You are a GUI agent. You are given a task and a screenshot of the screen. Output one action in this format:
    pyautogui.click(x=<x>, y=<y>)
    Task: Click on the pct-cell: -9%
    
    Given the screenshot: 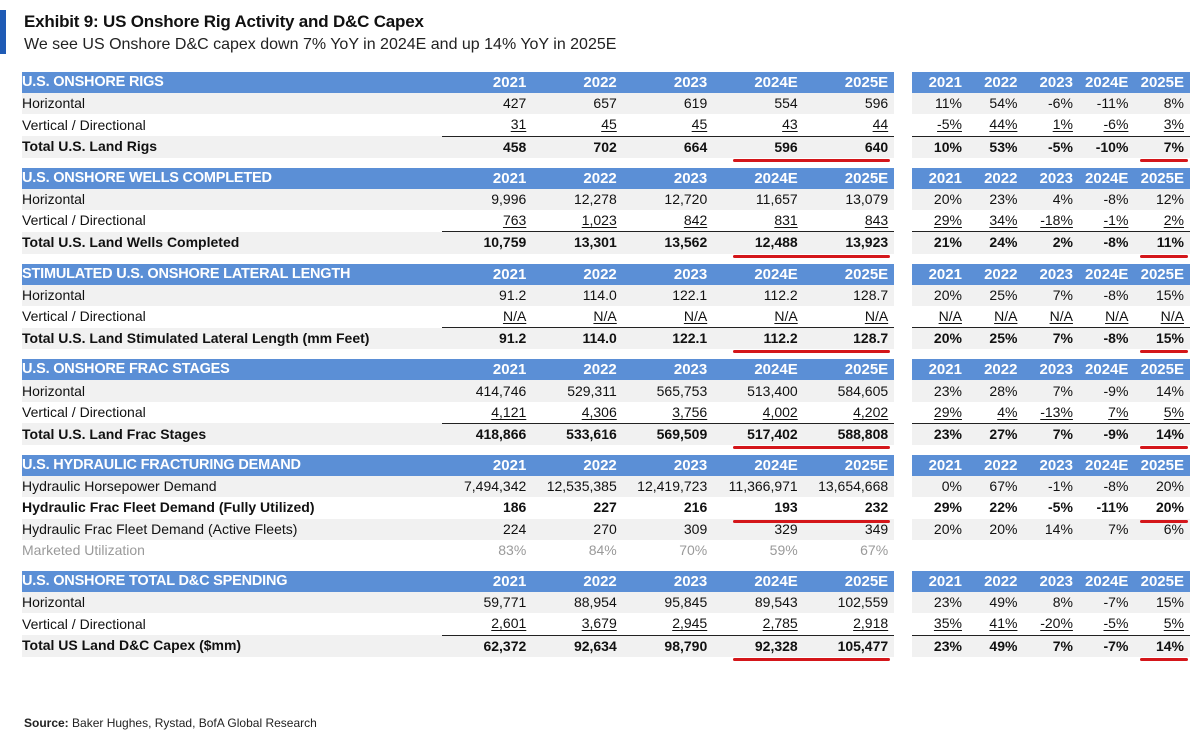 What is the action you would take?
    pyautogui.click(x=1106, y=433)
    